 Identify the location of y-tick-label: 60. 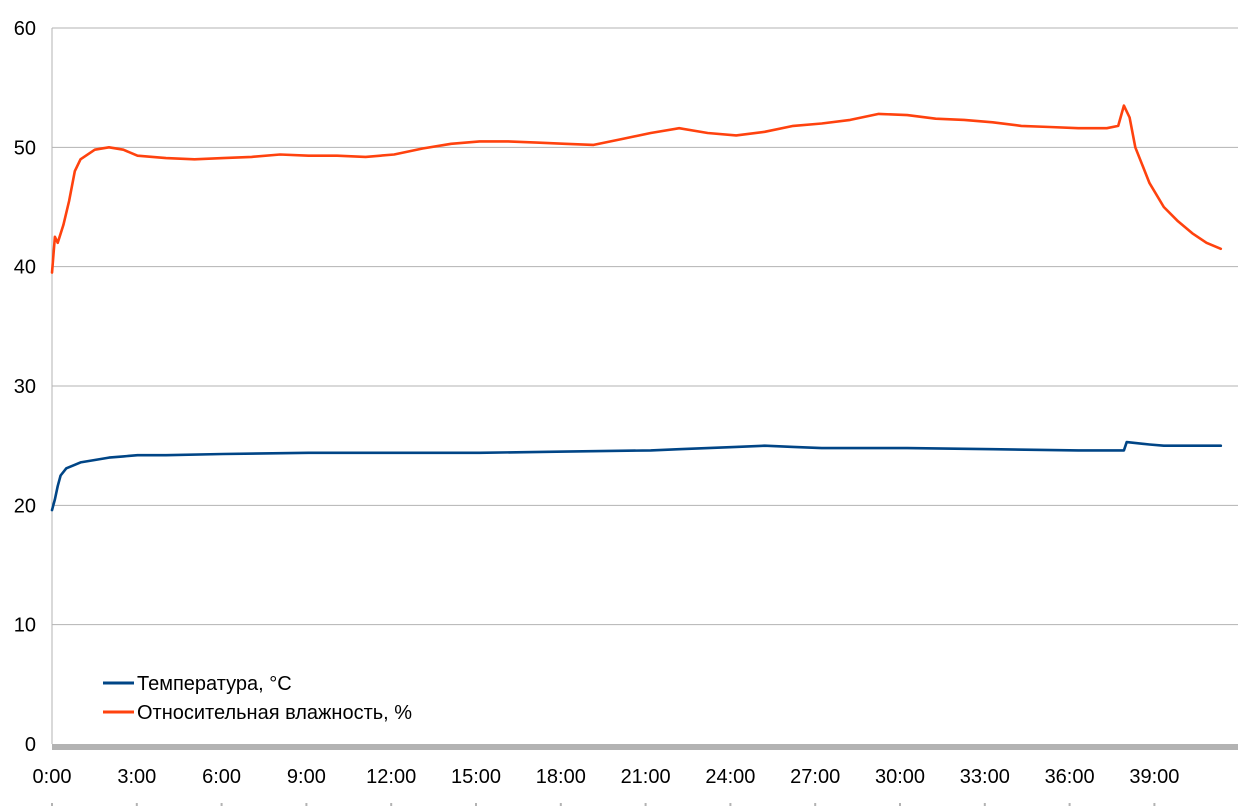
(25, 29).